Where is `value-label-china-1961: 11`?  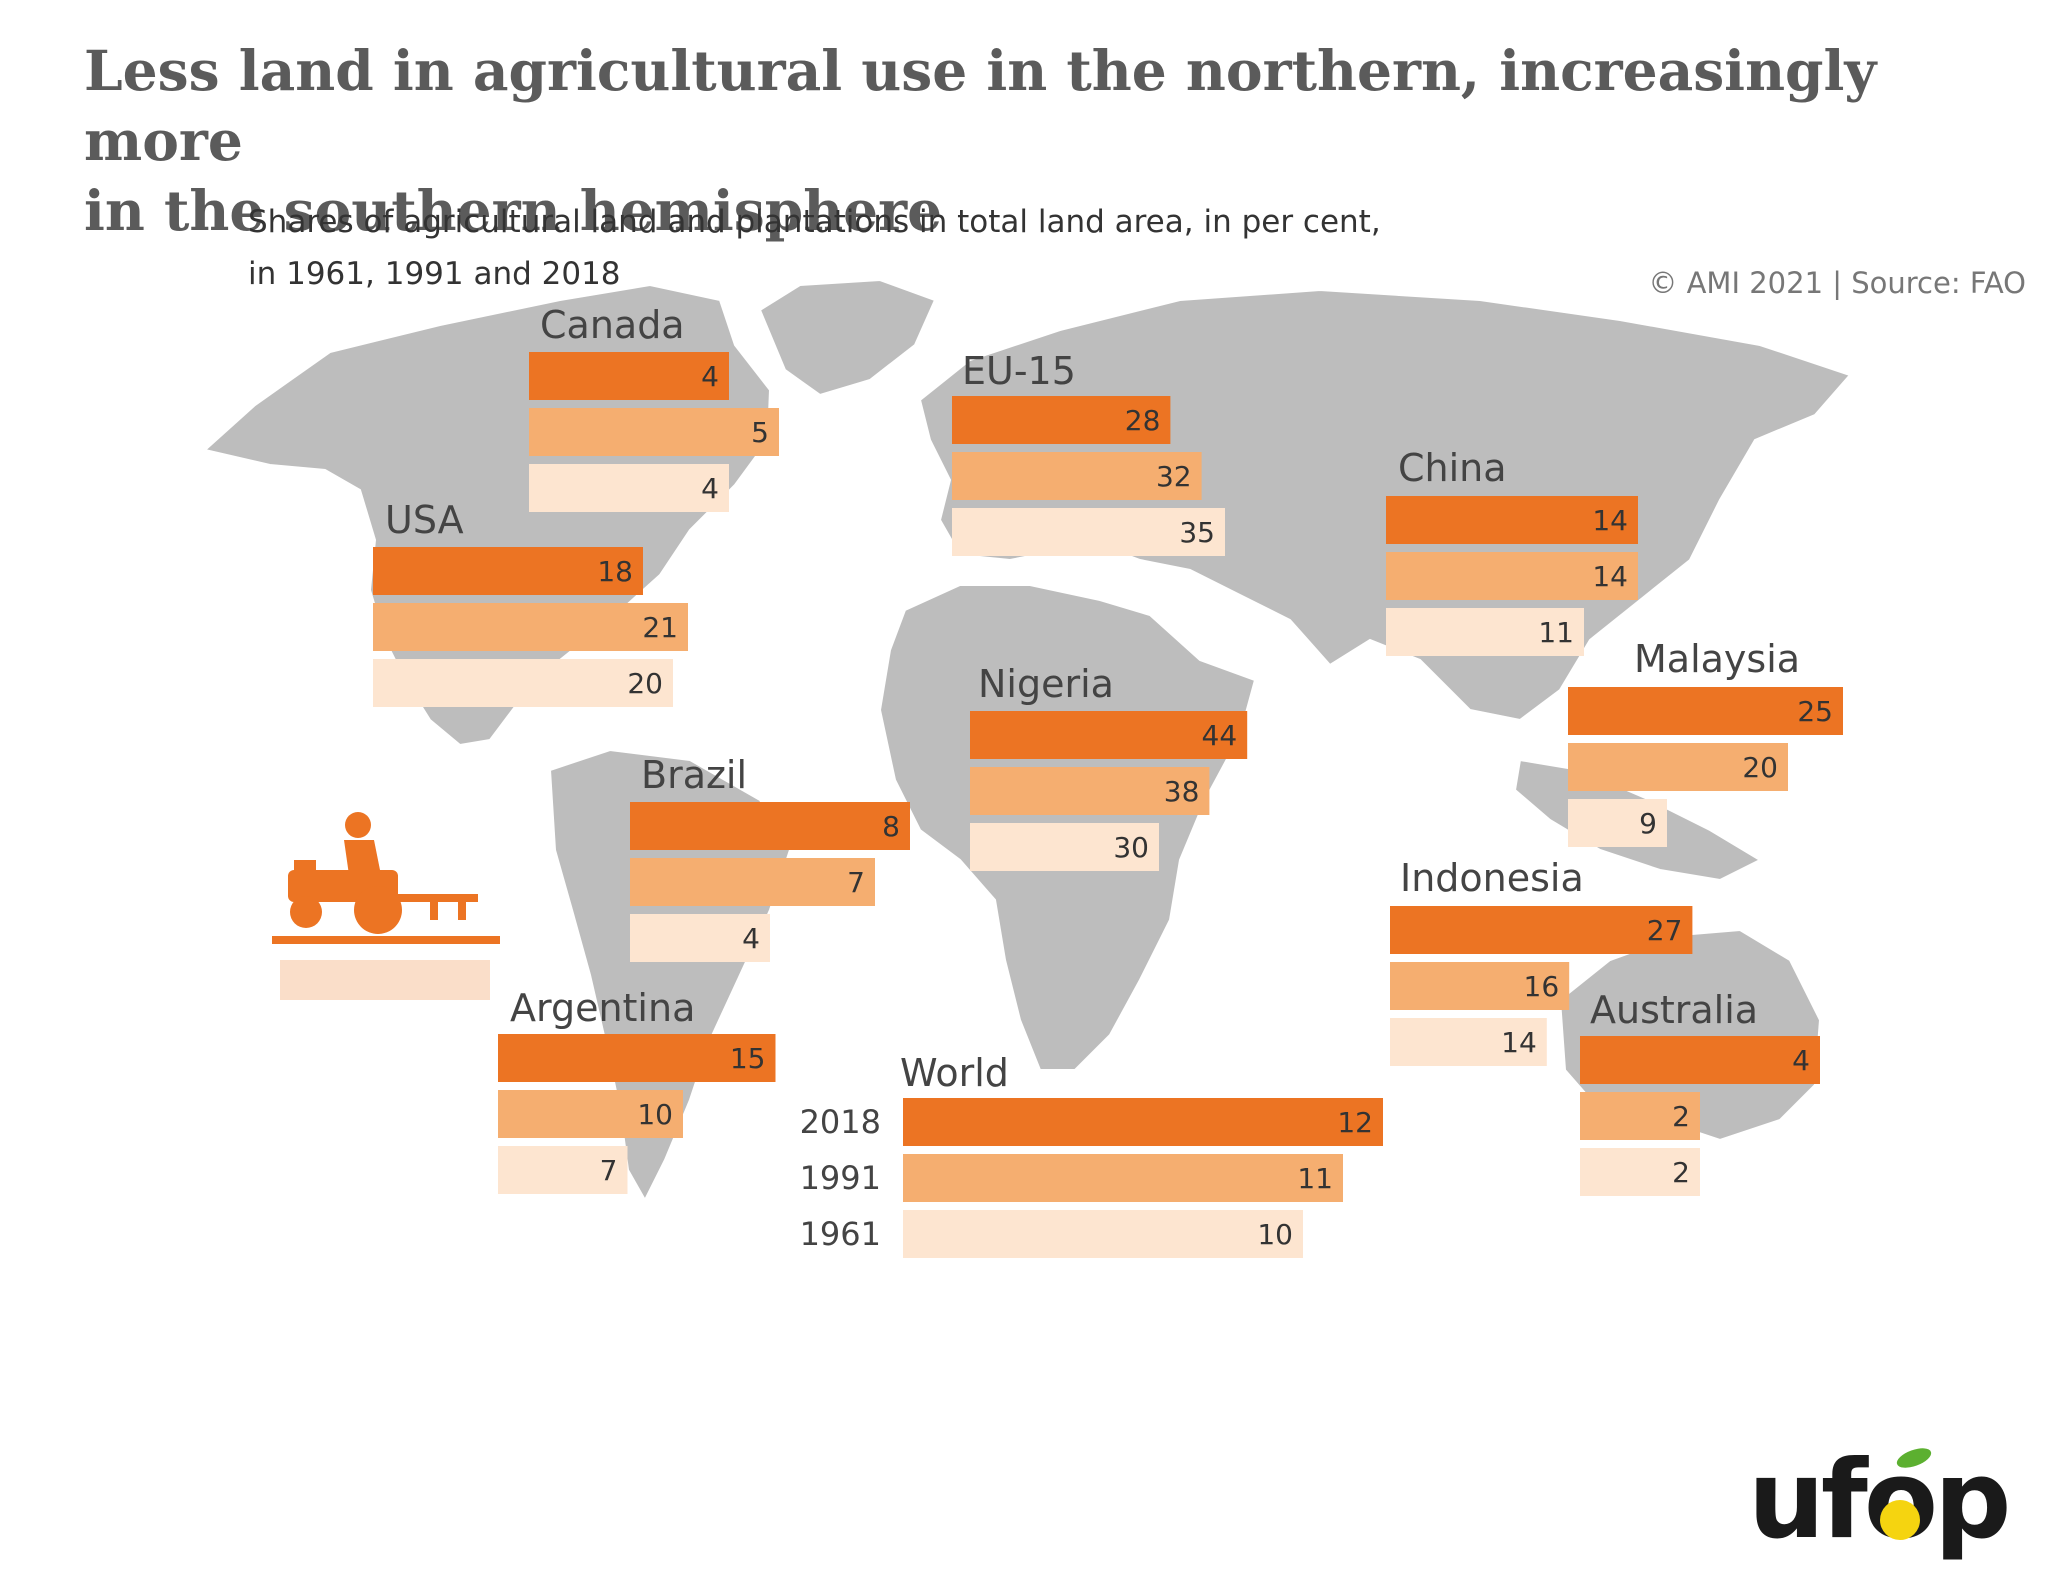 value-label-china-1961: 11 is located at coordinates (1556, 632).